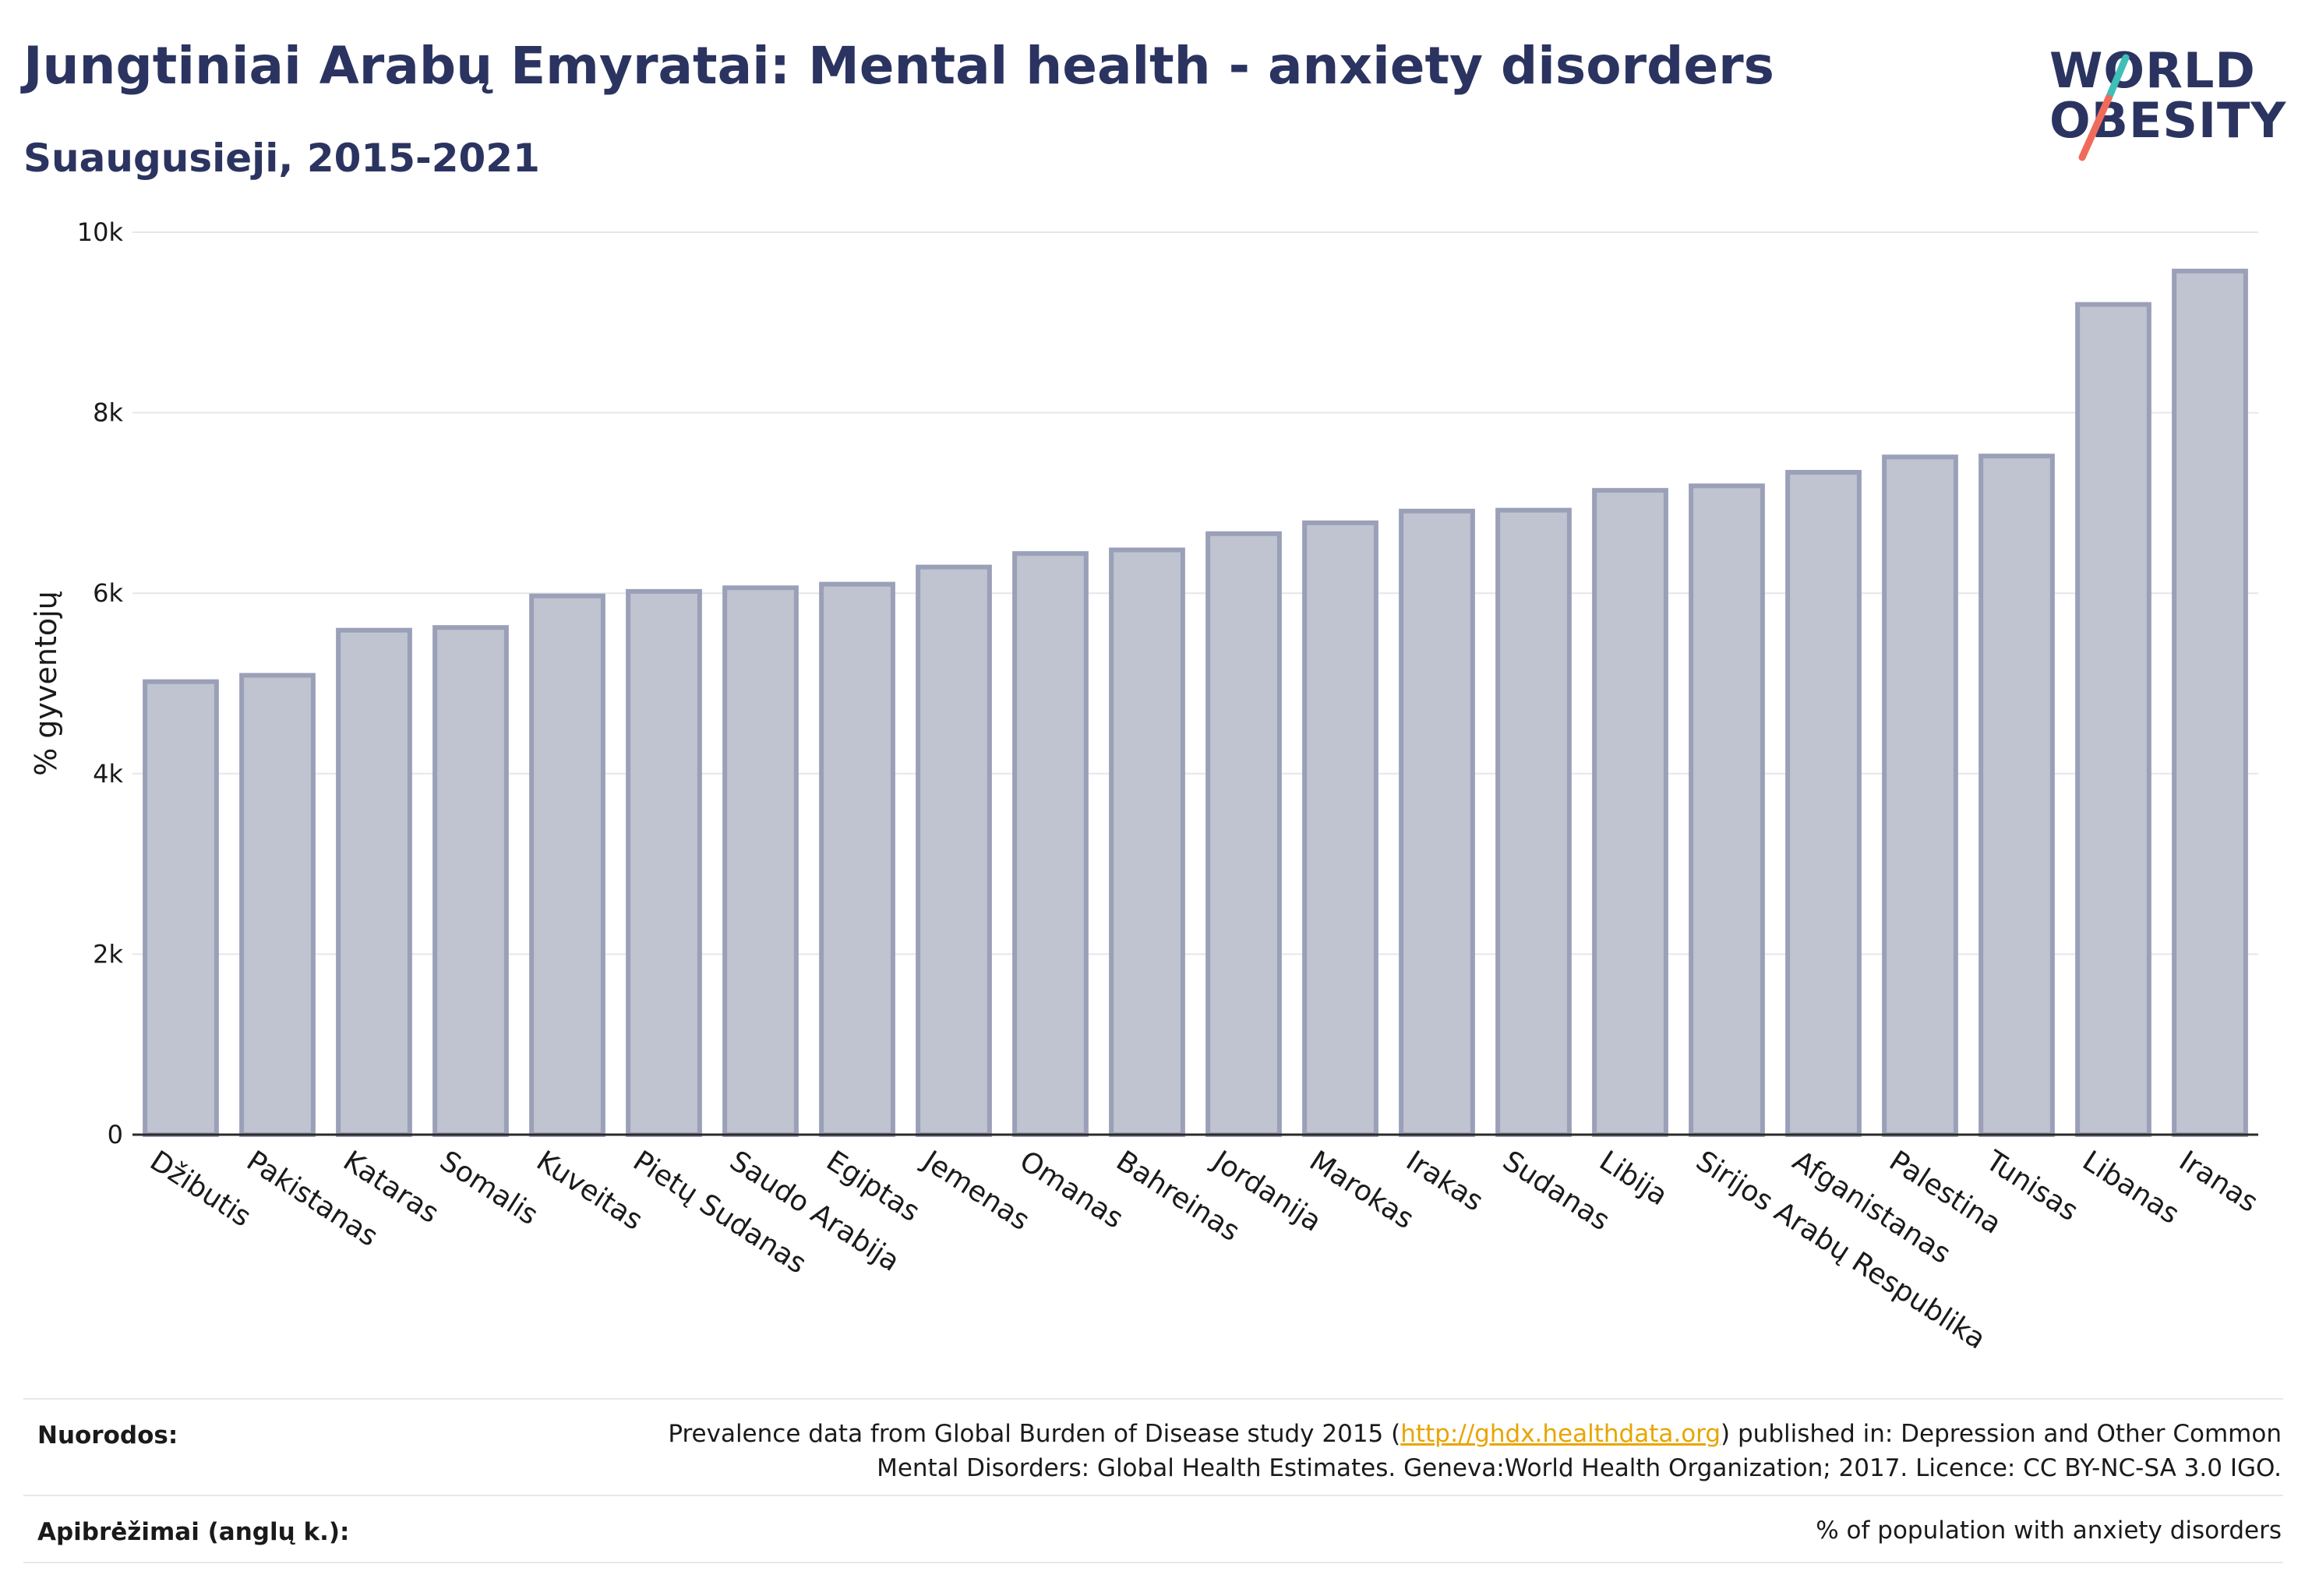 The height and width of the screenshot is (1596, 2305). I want to click on x-tick-label: Somalis, so click(488, 1188).